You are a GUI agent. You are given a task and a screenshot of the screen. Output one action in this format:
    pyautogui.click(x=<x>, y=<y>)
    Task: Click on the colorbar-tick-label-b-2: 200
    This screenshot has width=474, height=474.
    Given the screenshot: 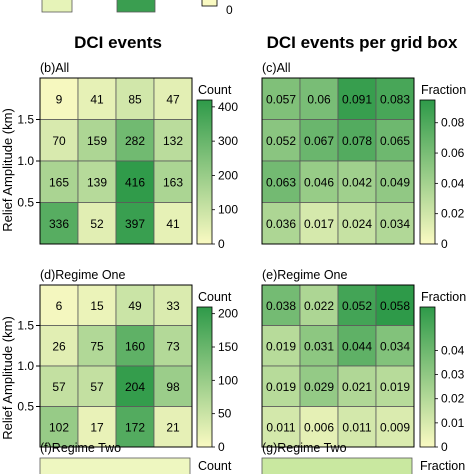 What is the action you would take?
    pyautogui.click(x=228, y=175)
    